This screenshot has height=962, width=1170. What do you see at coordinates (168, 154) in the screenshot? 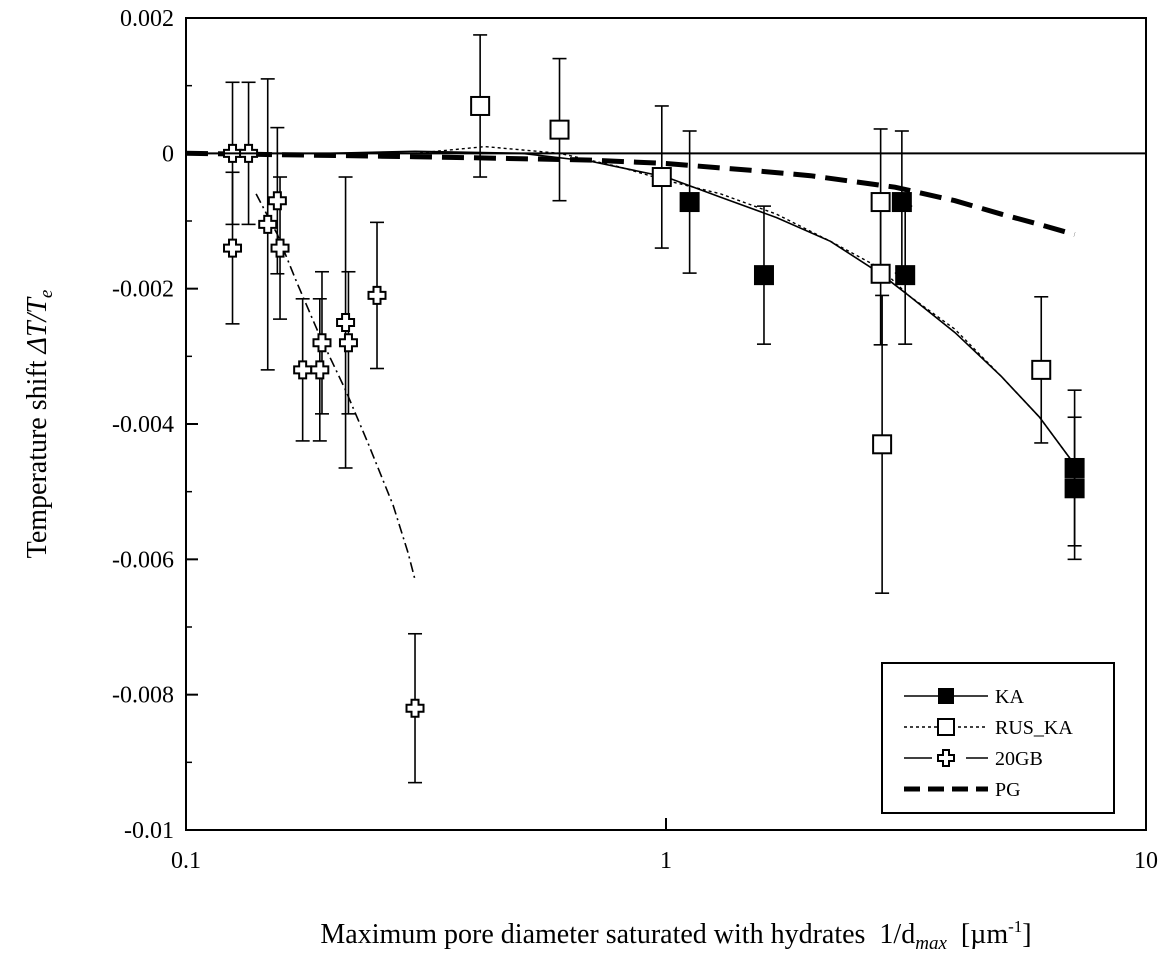
I see `y-tick-label: 0` at bounding box center [168, 154].